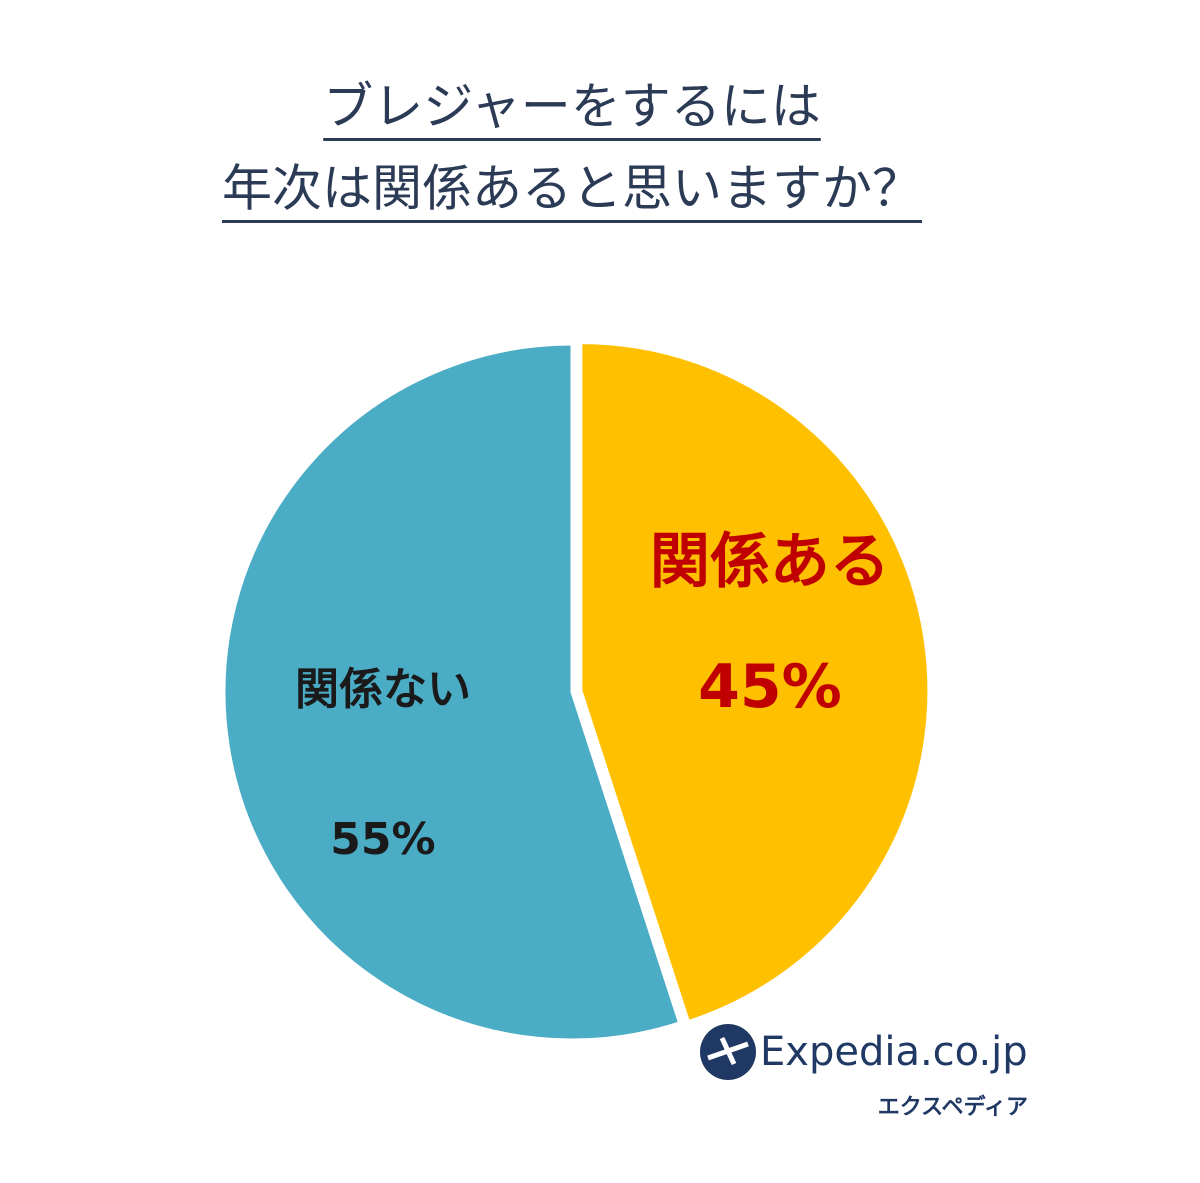  Describe the element at coordinates (953, 1107) in the screenshot. I see `logo-subtitle: エクスペディア` at that location.